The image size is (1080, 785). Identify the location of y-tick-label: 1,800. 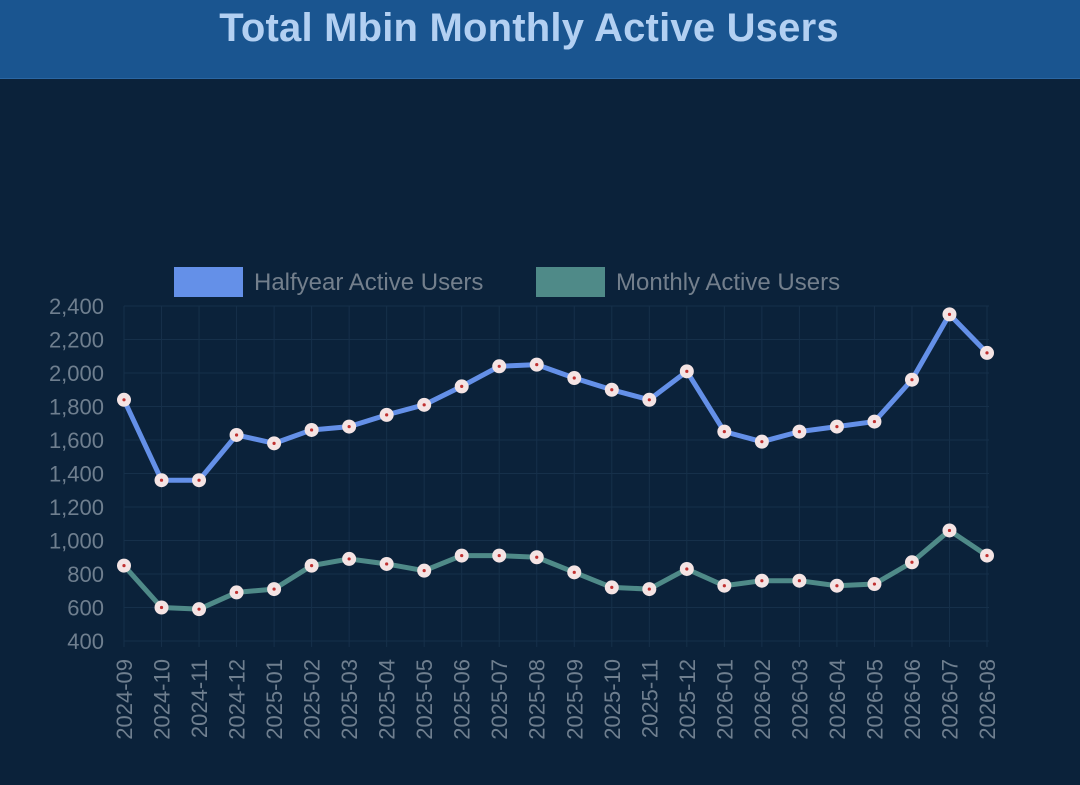
(76, 407).